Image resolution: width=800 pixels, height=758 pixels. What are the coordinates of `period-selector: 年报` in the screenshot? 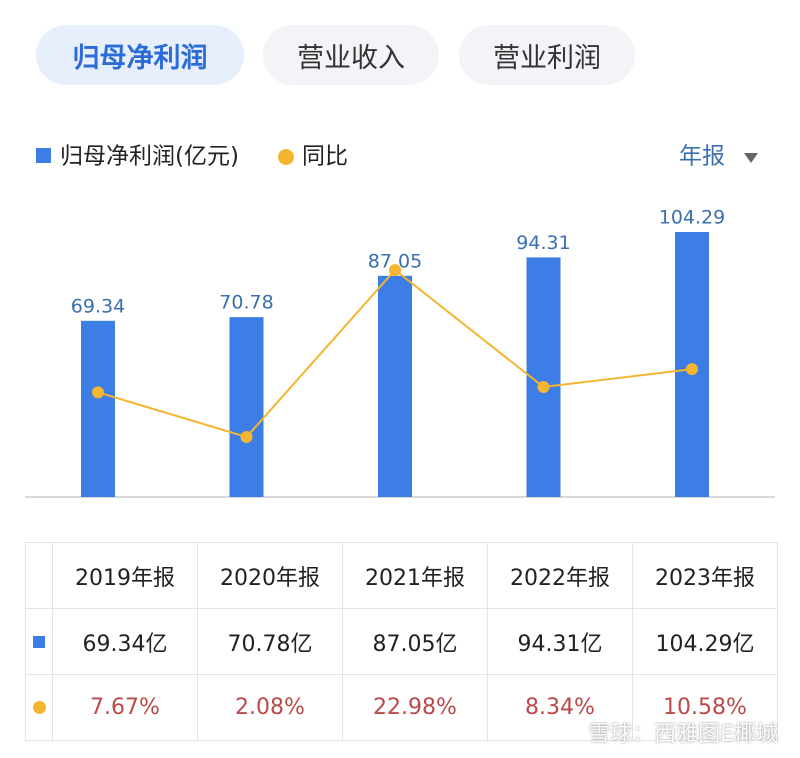 It's located at (702, 157).